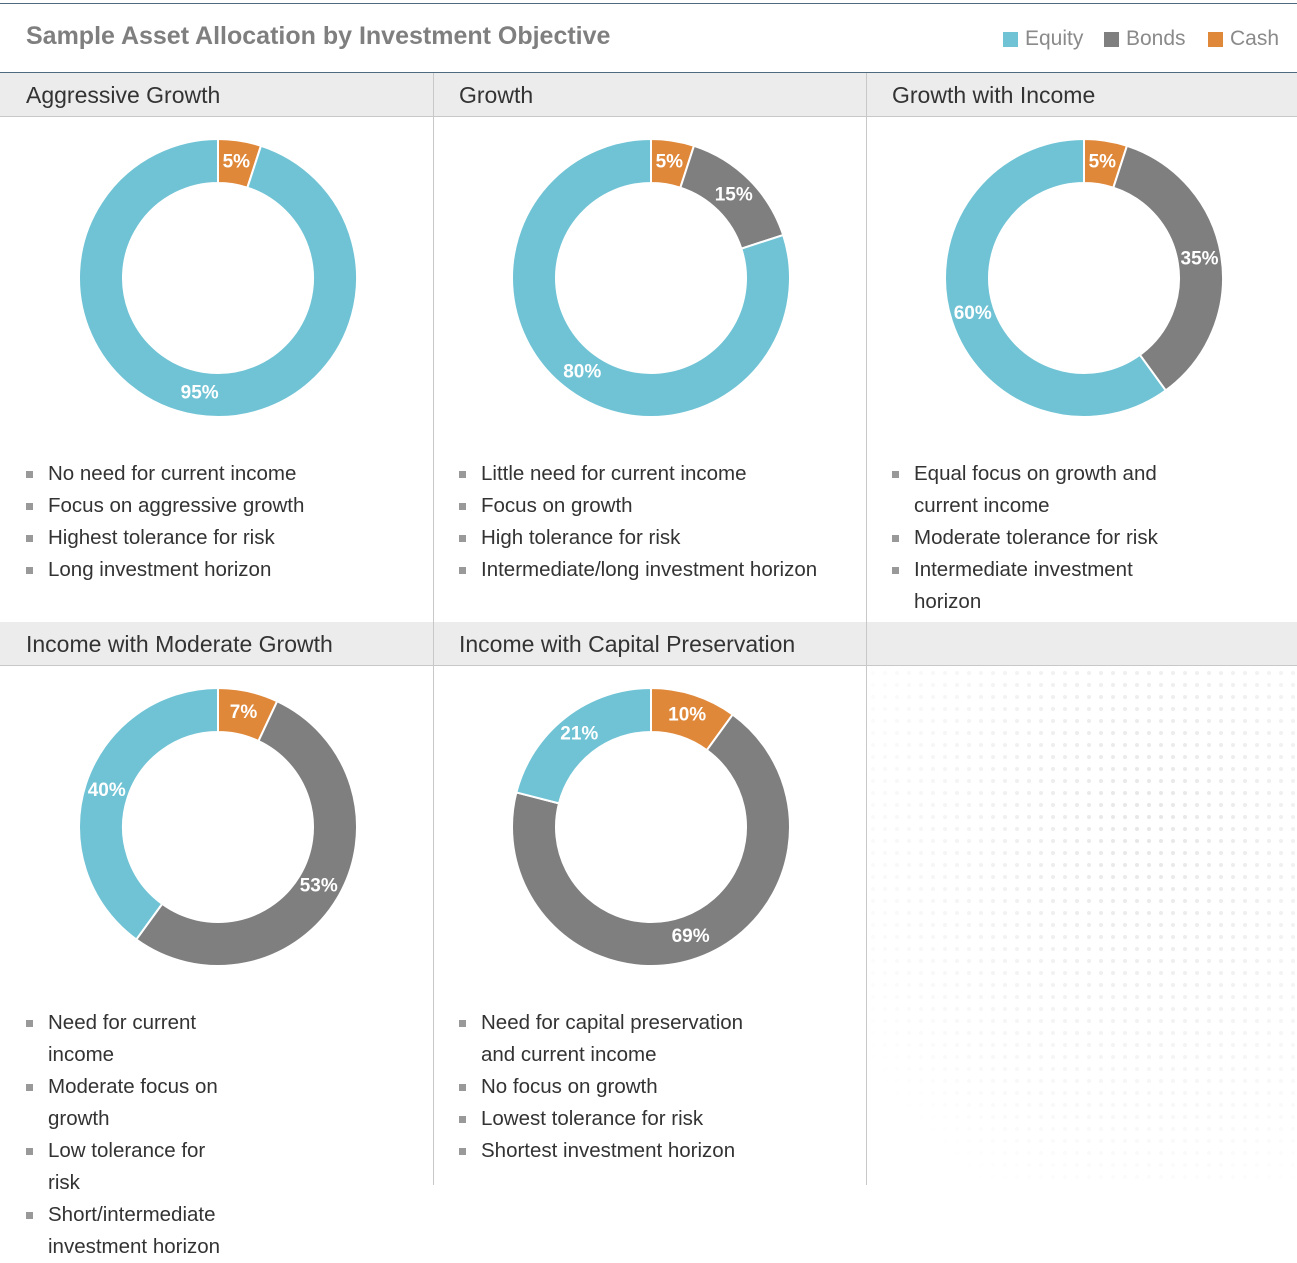  I want to click on donut-chart: 5% 15% 80%, so click(651, 277).